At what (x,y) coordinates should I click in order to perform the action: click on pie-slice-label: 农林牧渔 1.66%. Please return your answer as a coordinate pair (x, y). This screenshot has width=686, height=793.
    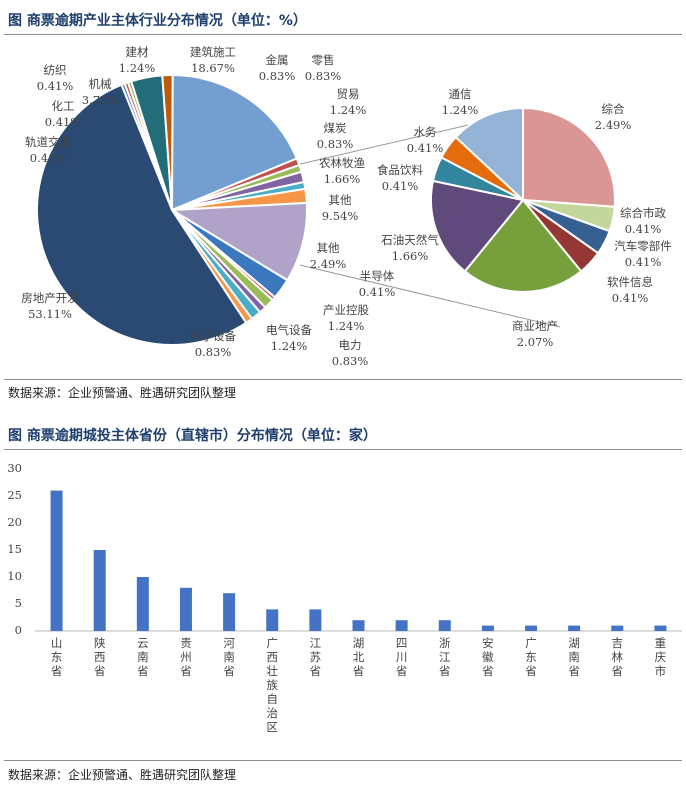
    Looking at the image, I should click on (342, 171).